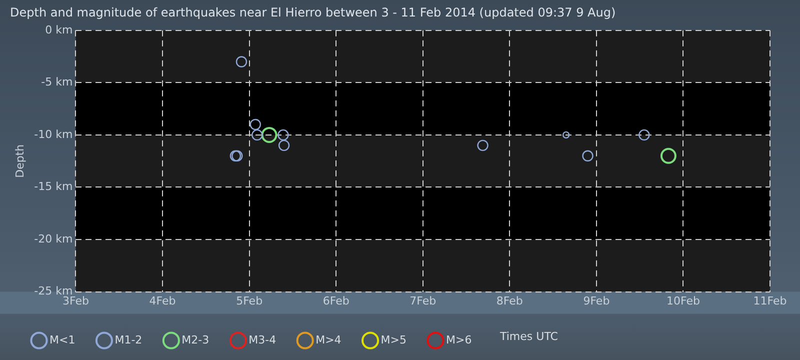 The image size is (800, 360). I want to click on legend-label: M>6, so click(459, 339).